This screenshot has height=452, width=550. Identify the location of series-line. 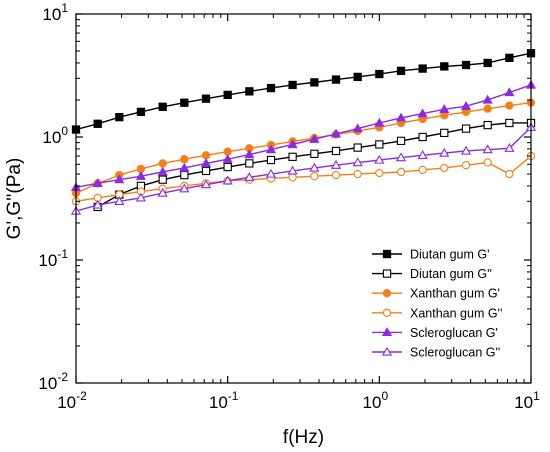
(303, 179).